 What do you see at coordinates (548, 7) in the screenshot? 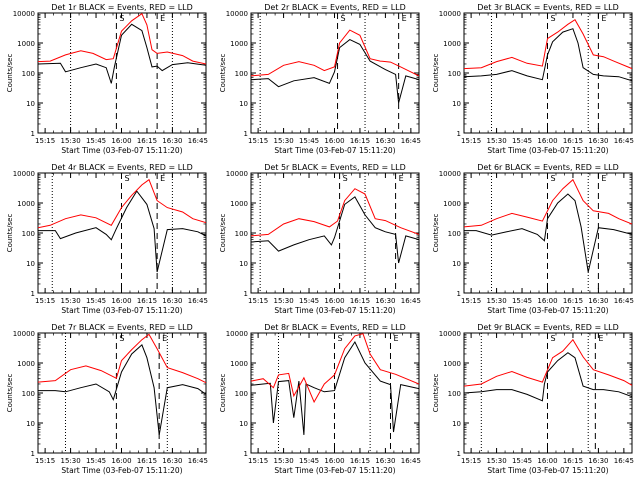
I see `panel-title: Det 3r BLACK = Events, RED = LLD` at bounding box center [548, 7].